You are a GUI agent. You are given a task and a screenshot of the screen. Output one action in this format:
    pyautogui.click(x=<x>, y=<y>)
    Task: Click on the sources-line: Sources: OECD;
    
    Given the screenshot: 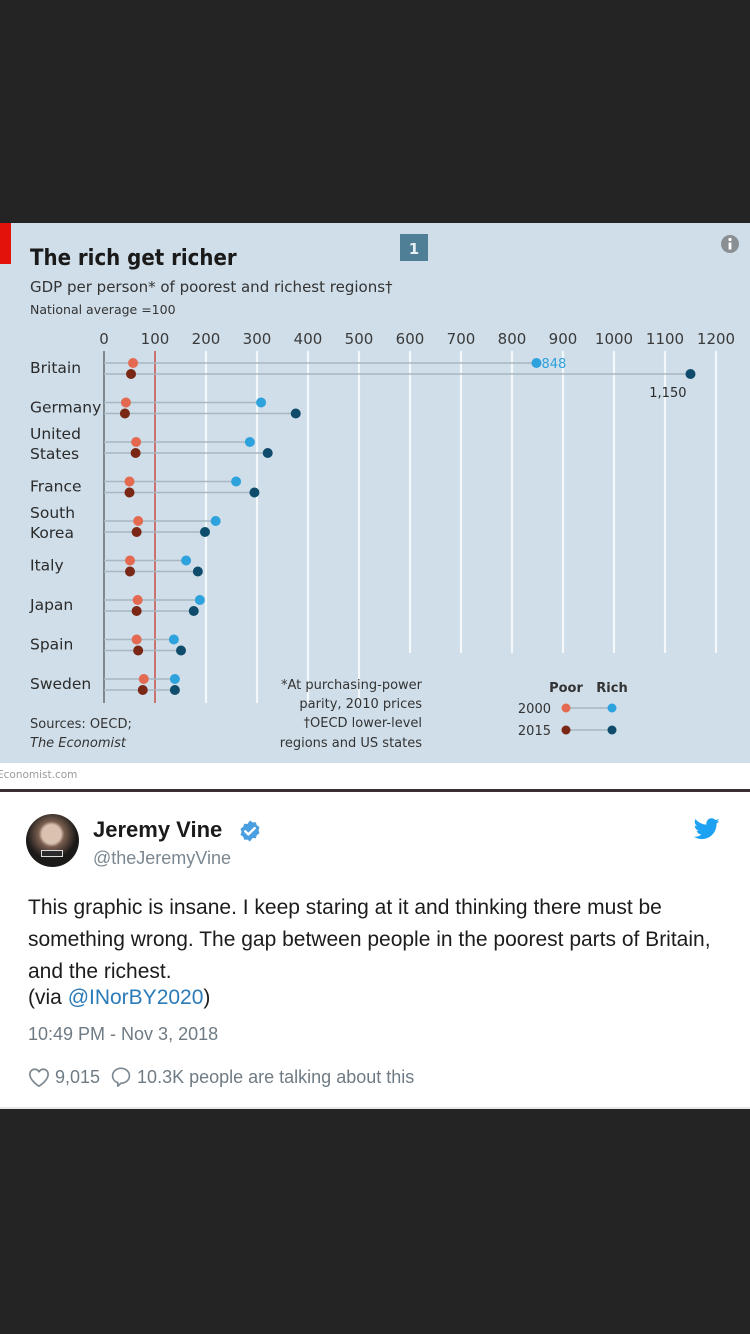 What is the action you would take?
    pyautogui.click(x=81, y=724)
    